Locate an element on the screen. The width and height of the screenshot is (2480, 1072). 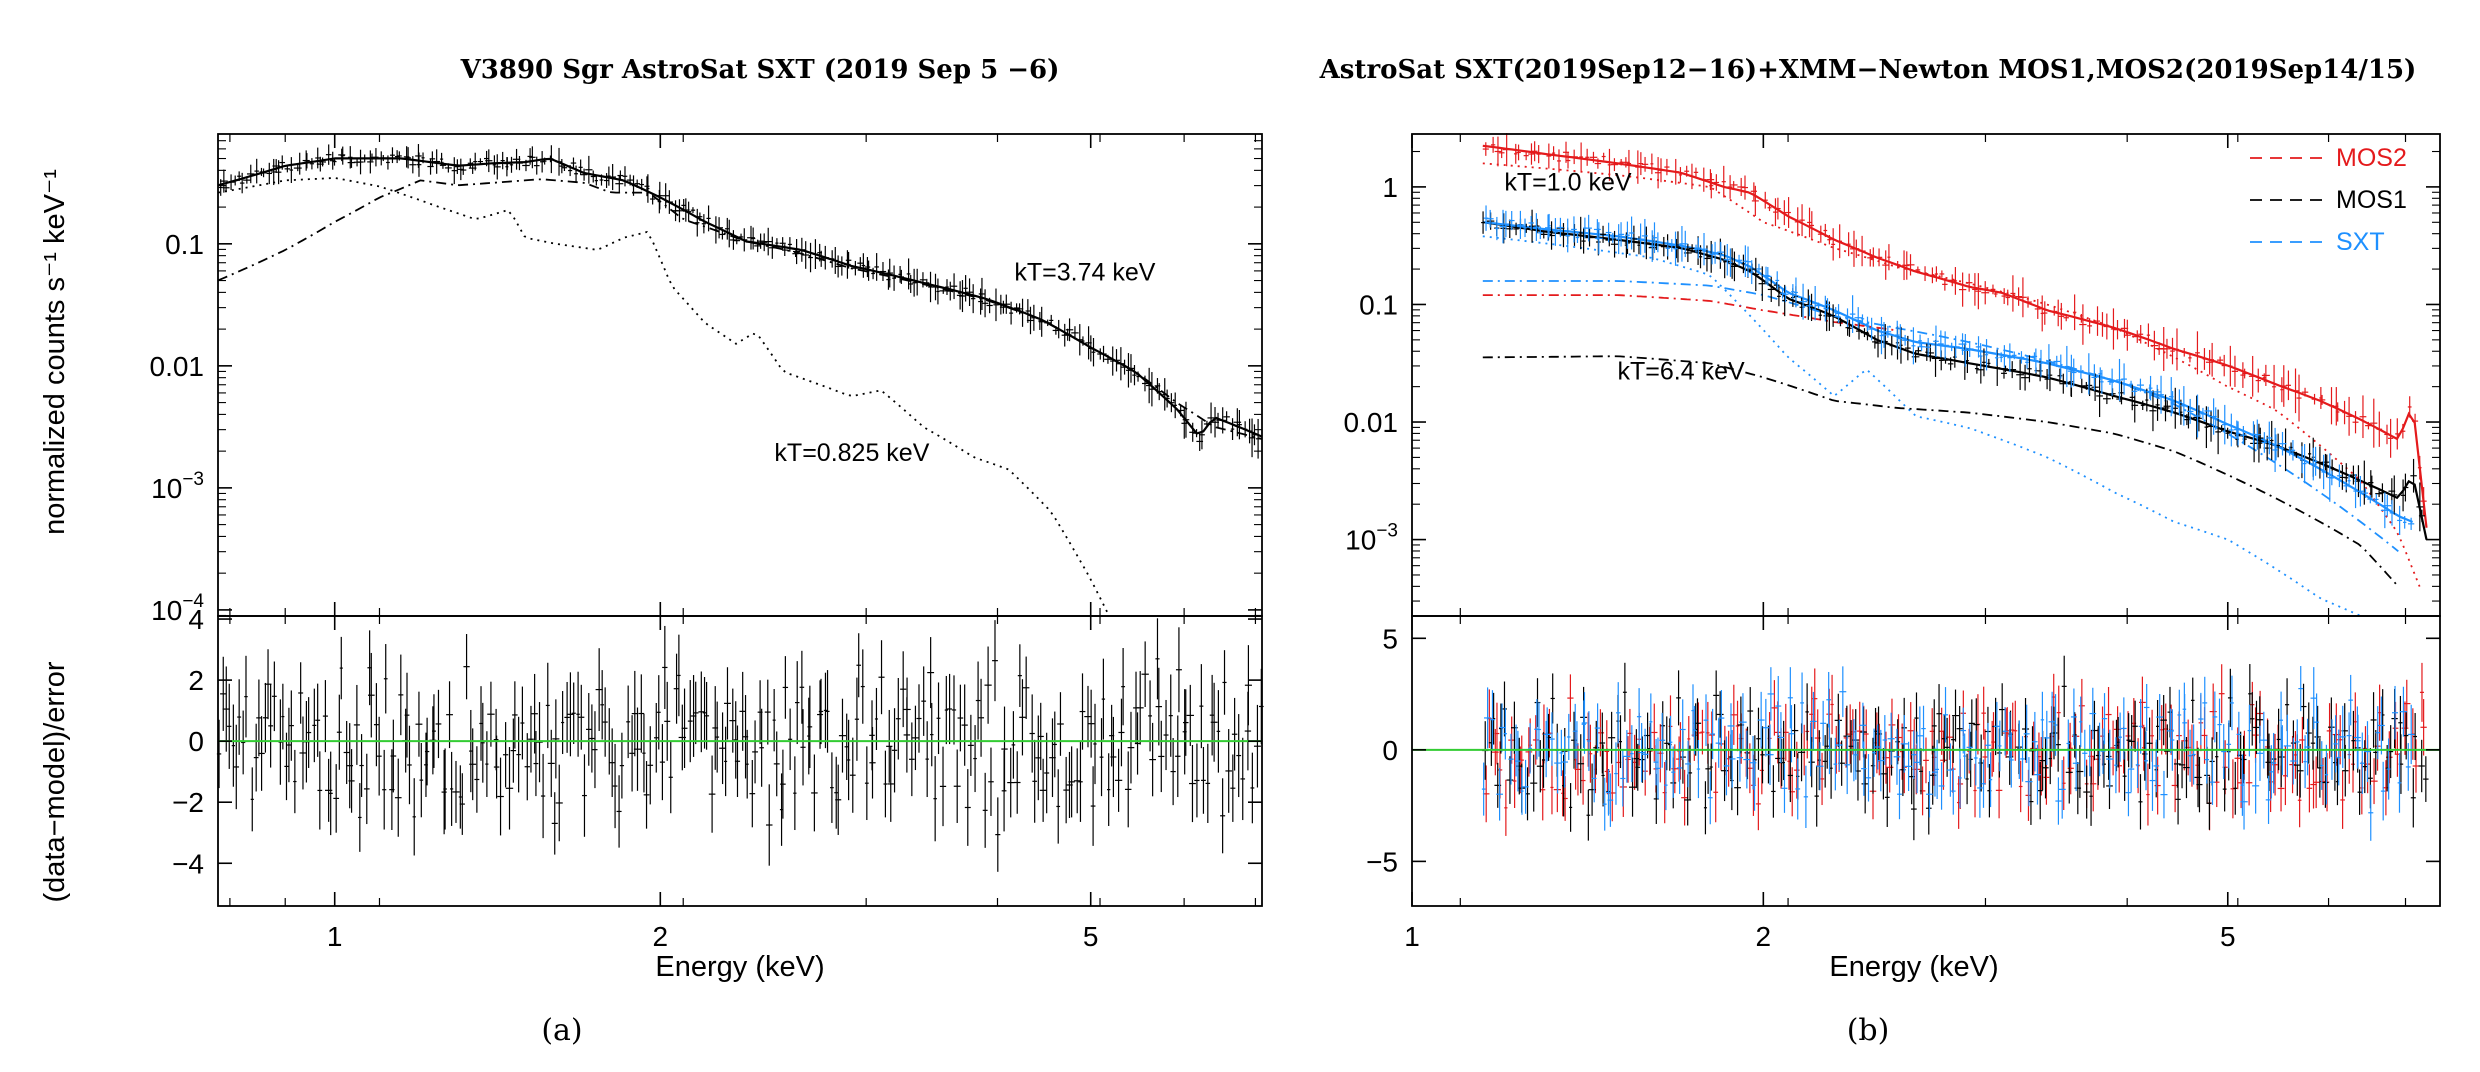
series-line-kt-0-825-kev-component is located at coordinates (663, 397).